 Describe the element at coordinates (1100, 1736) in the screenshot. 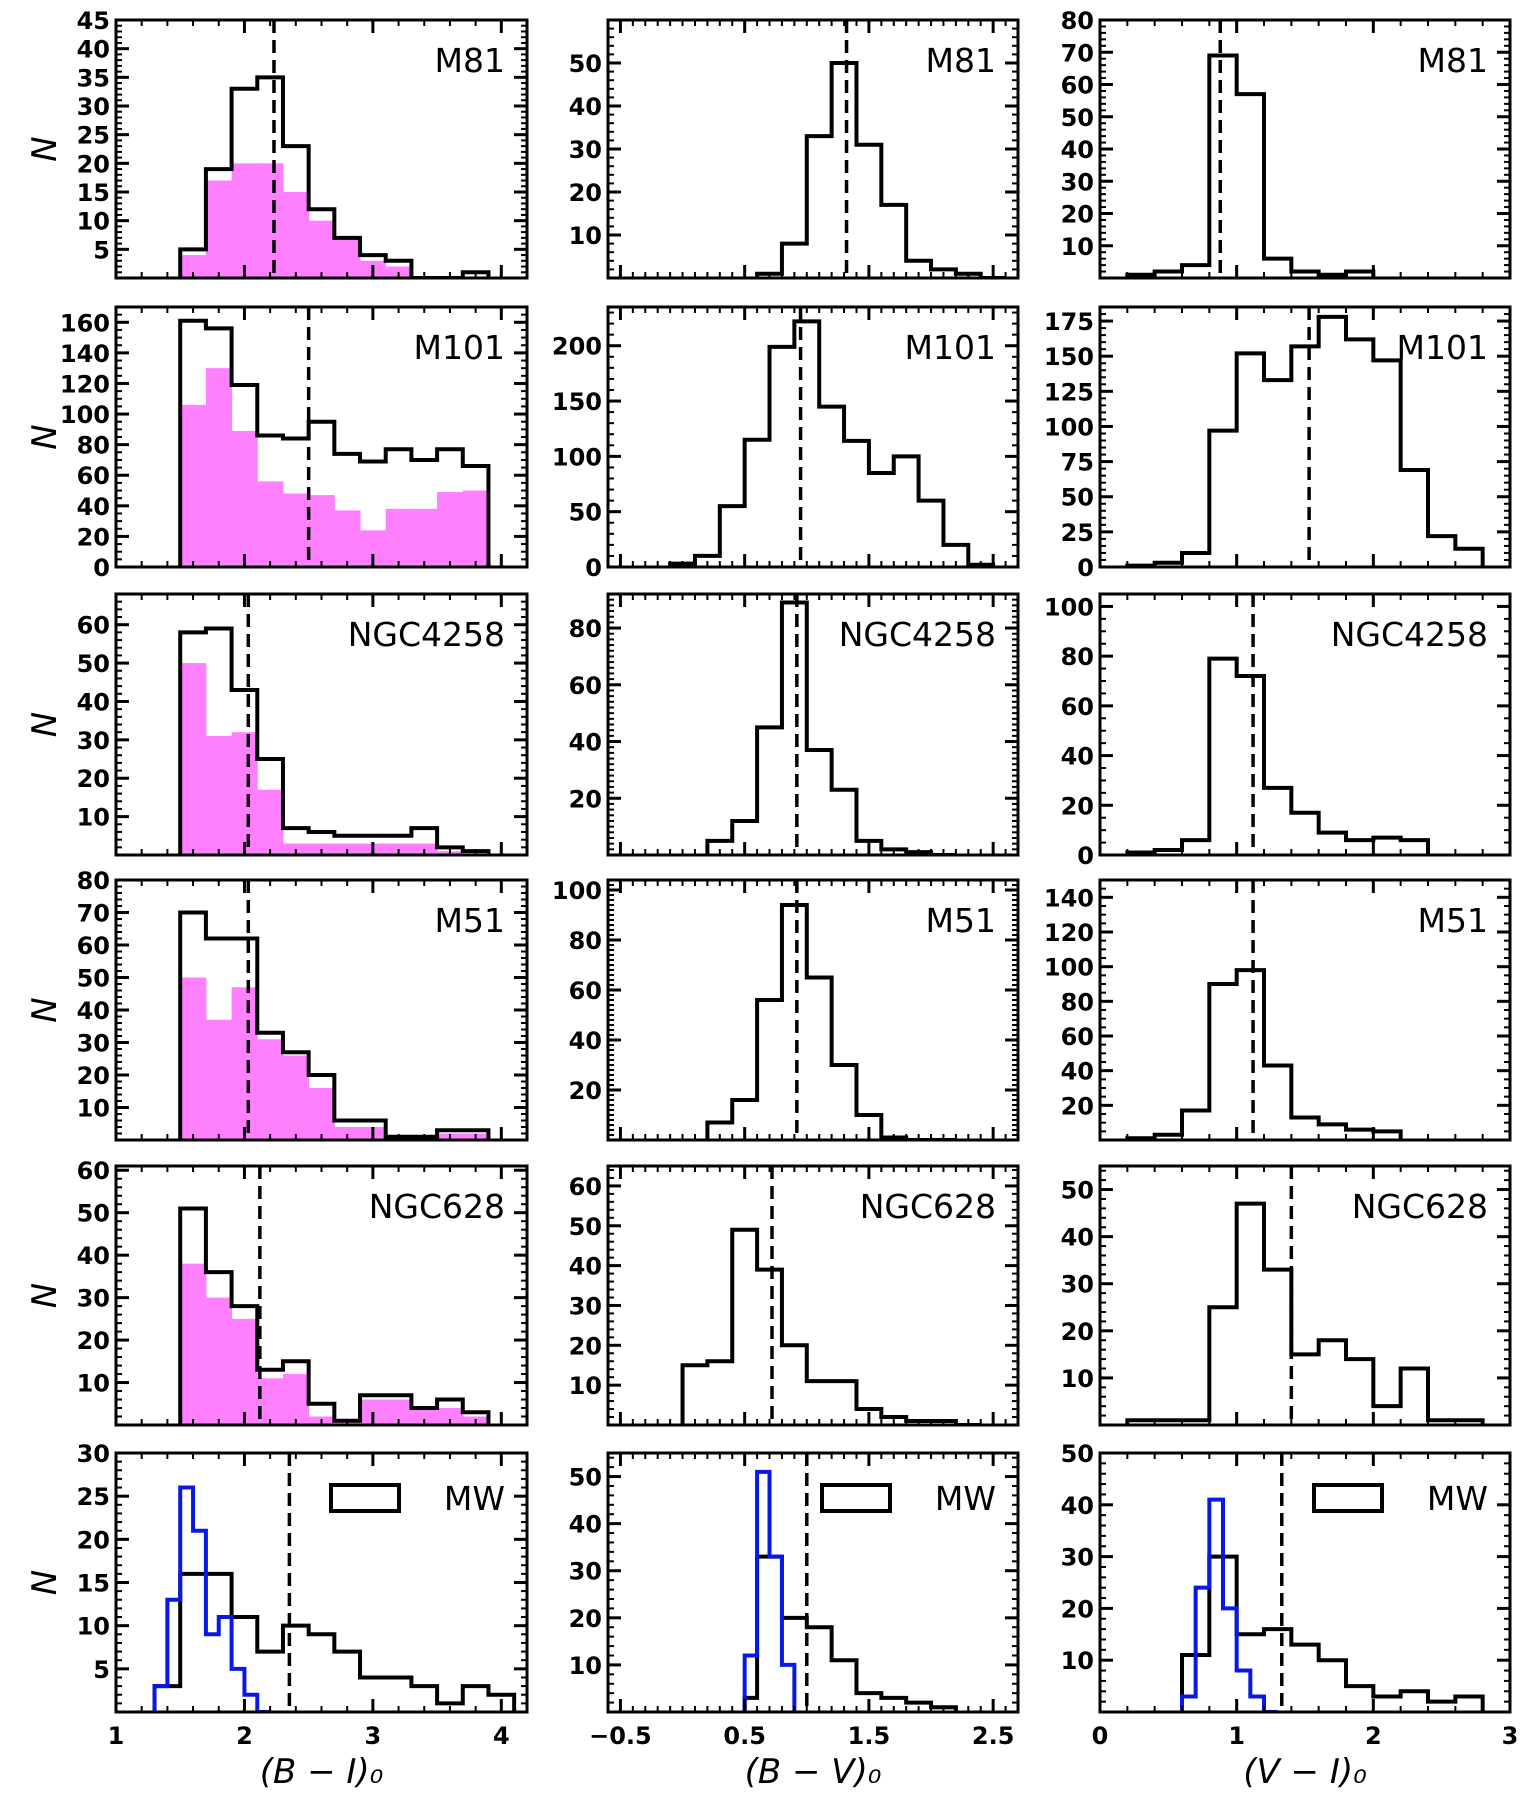

I see `x-tick-label: 0` at that location.